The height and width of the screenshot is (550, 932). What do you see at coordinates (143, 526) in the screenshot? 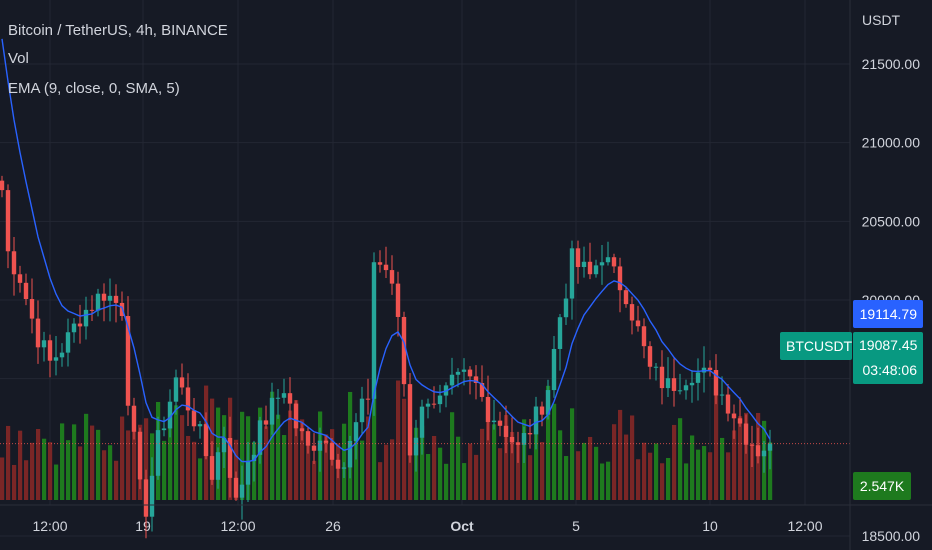
I see `x-tick-label: 19` at bounding box center [143, 526].